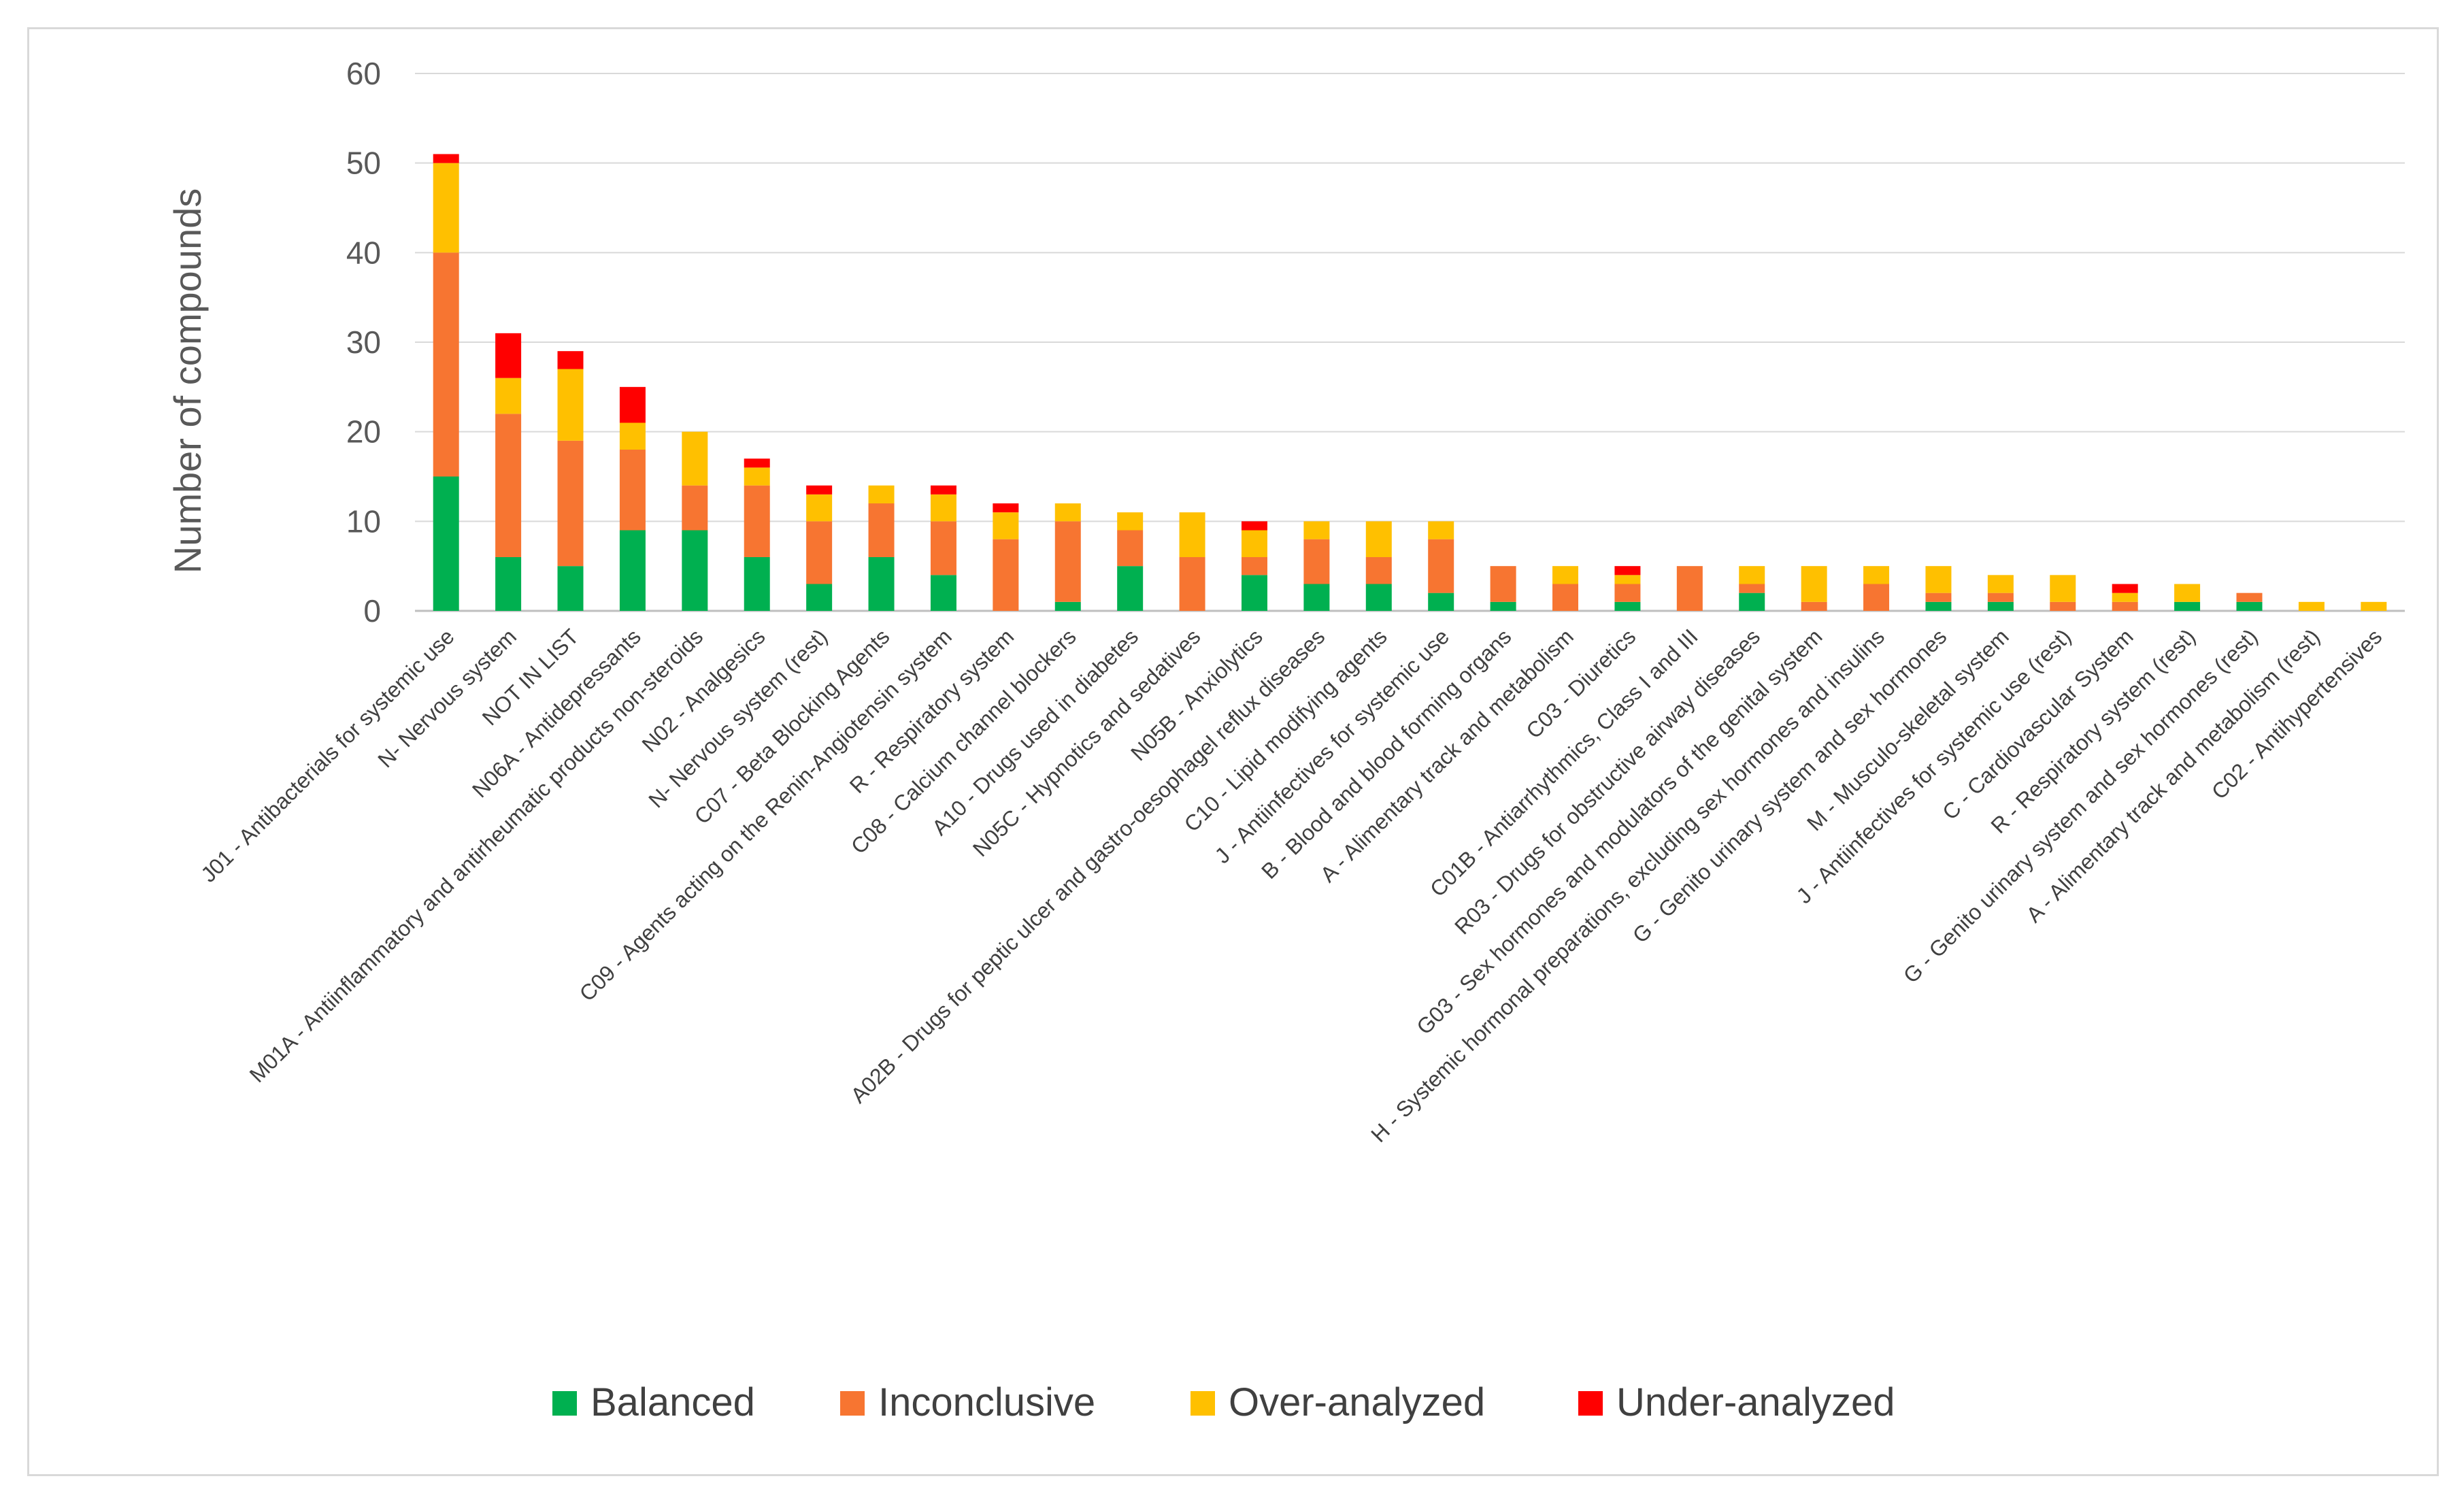 The height and width of the screenshot is (1502, 2464). I want to click on y-tick-label: 20, so click(364, 432).